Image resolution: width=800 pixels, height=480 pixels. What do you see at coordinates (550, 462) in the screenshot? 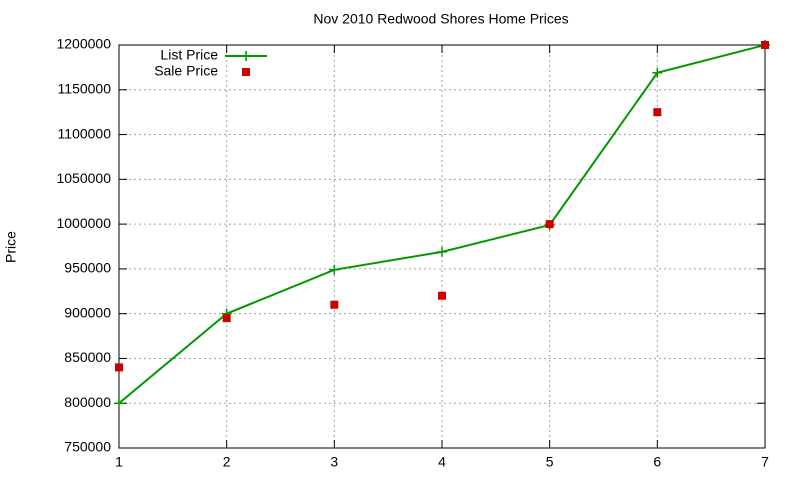
I see `x-tick-label: 5` at bounding box center [550, 462].